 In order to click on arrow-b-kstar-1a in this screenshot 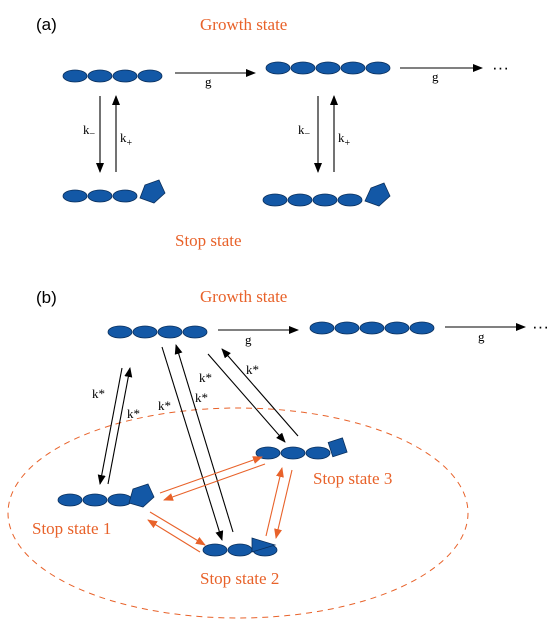, I will do `click(110, 426)`.